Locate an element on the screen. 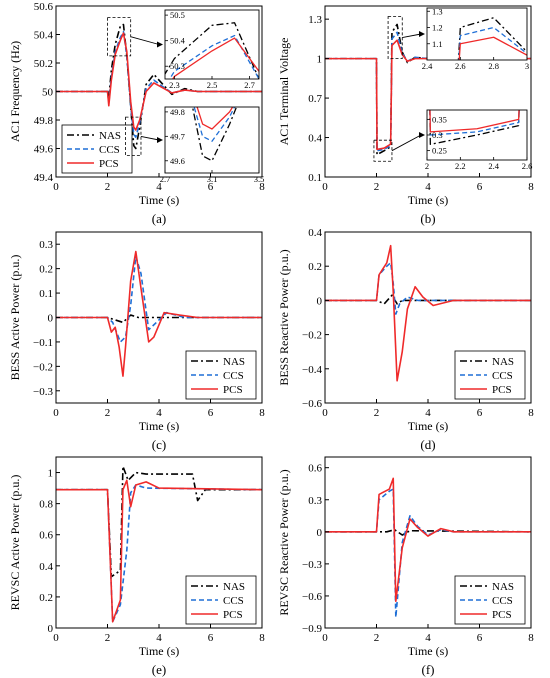  inset-x-tick-label: 3.5 is located at coordinates (259, 179).